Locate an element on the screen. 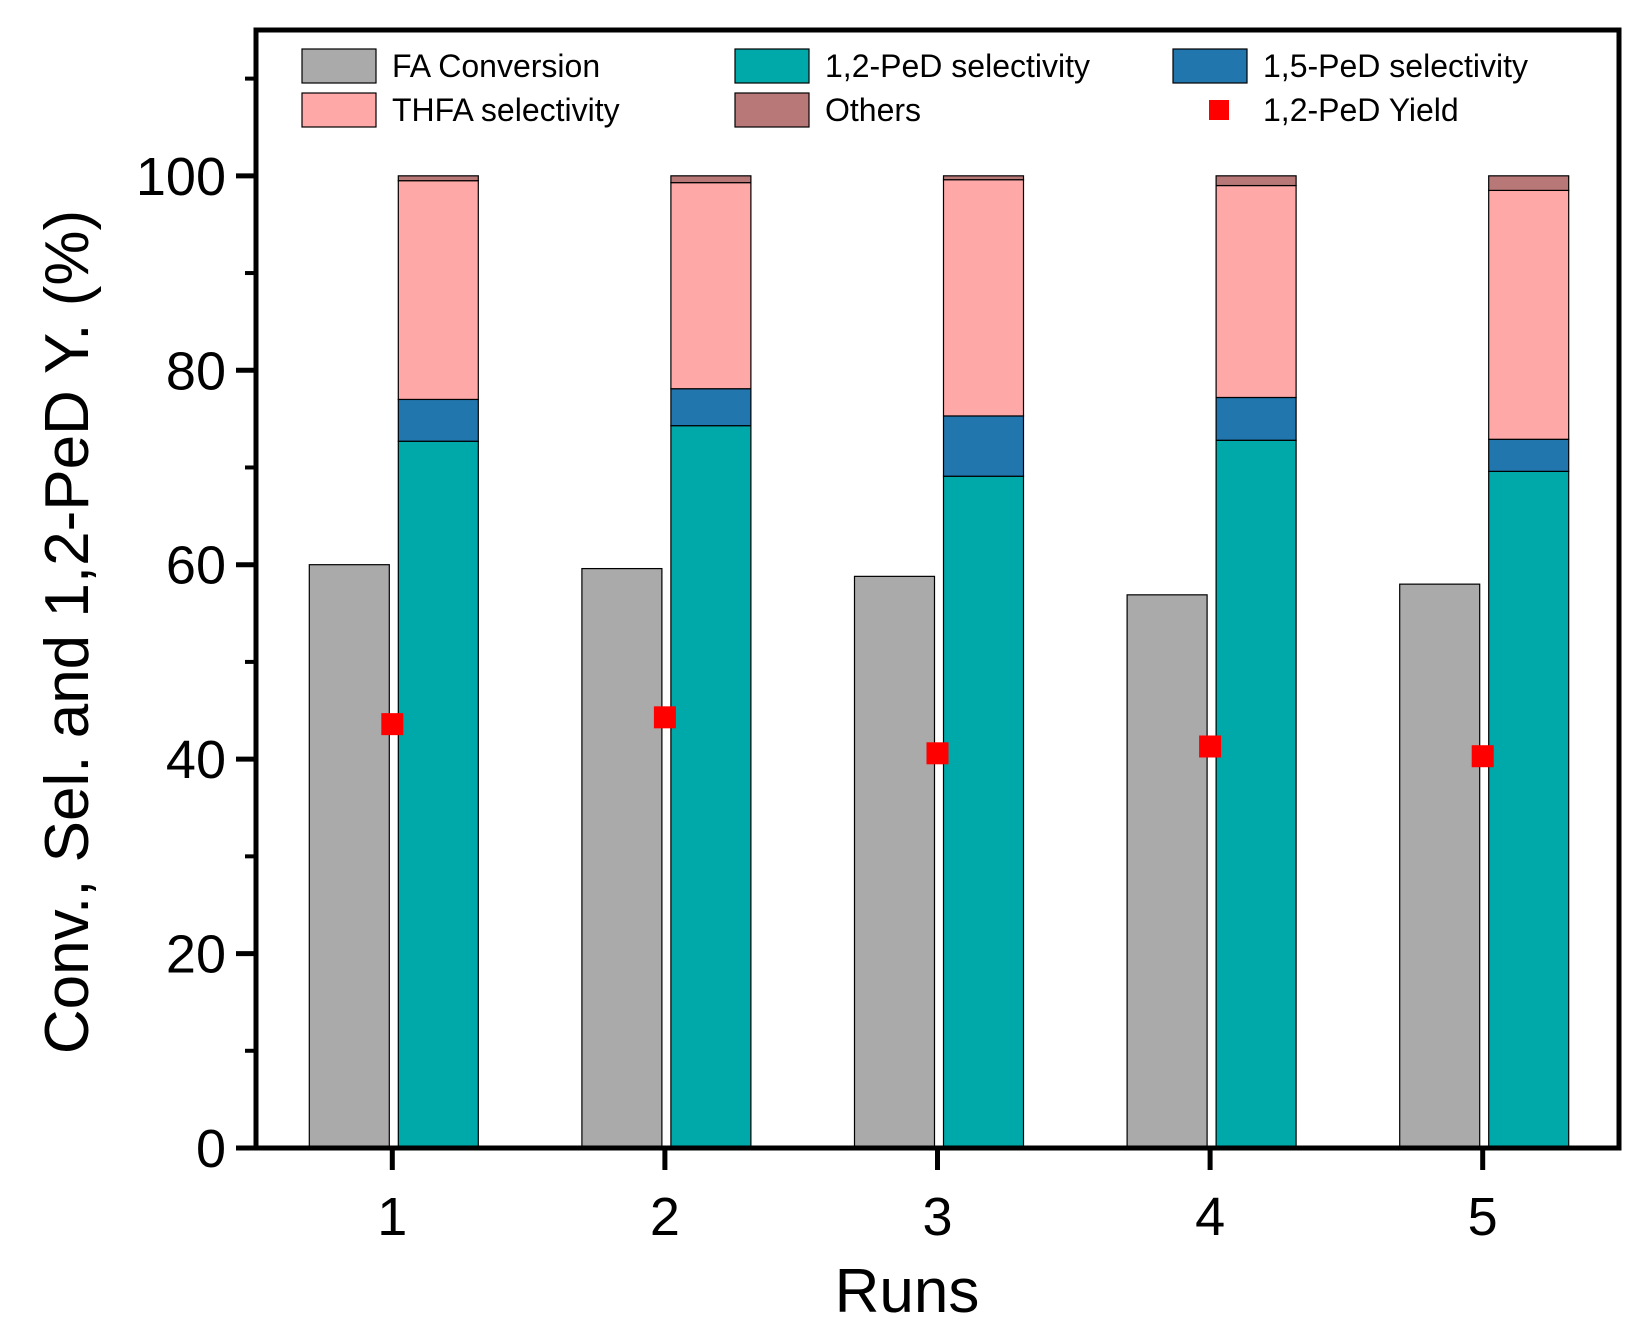 The image size is (1651, 1335). x-tick-label-1: 1 is located at coordinates (392, 1217).